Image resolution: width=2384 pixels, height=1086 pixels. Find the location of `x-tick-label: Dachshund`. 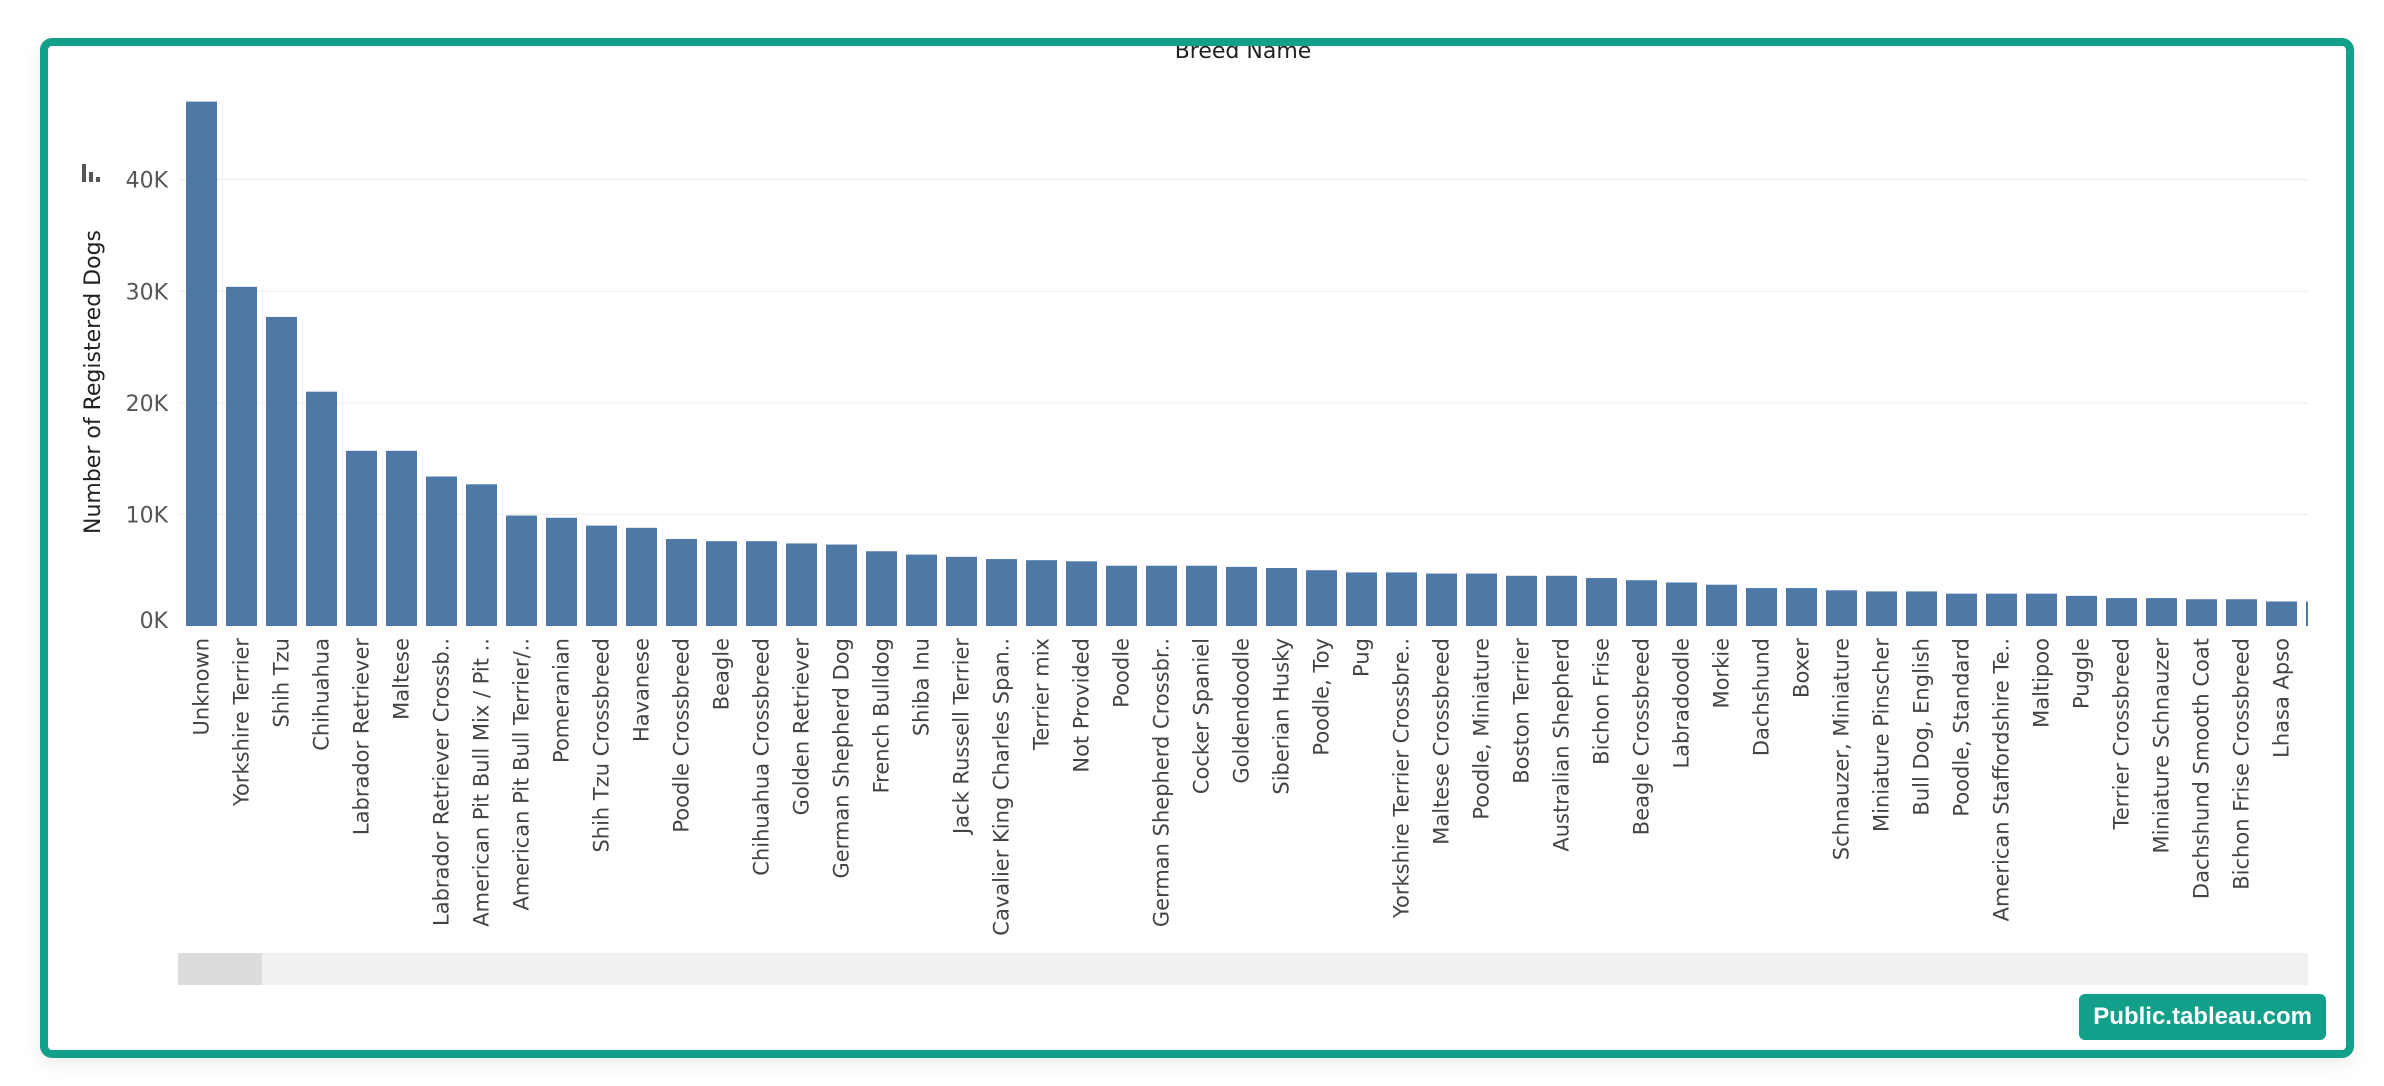

x-tick-label: Dachshund is located at coordinates (1762, 697).